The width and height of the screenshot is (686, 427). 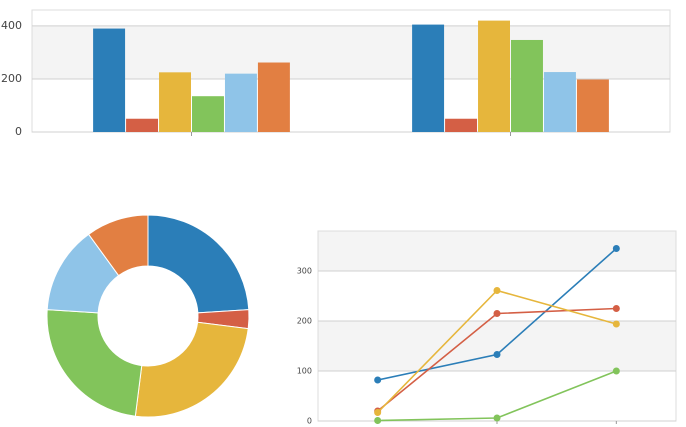 I want to click on y-tick-label: 100, so click(x=304, y=371).